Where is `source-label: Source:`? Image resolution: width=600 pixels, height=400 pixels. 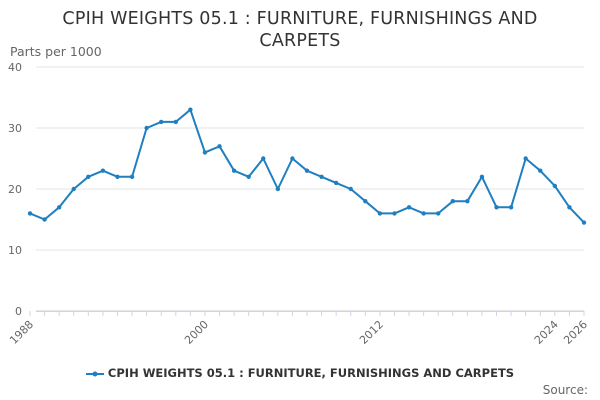
source-label: Source: is located at coordinates (565, 390).